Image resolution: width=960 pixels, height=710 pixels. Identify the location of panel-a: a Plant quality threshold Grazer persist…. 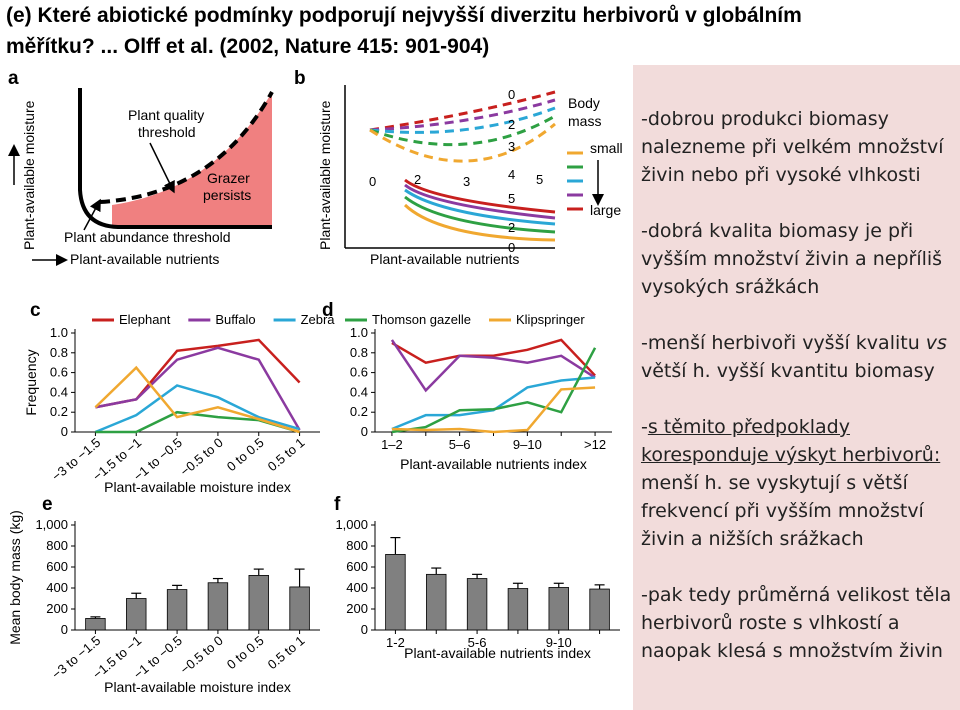
(141, 167).